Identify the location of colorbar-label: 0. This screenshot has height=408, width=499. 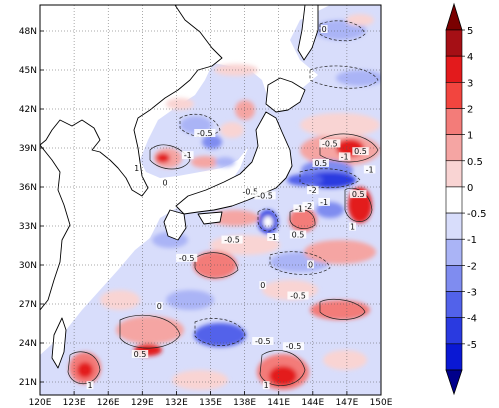
(470, 188).